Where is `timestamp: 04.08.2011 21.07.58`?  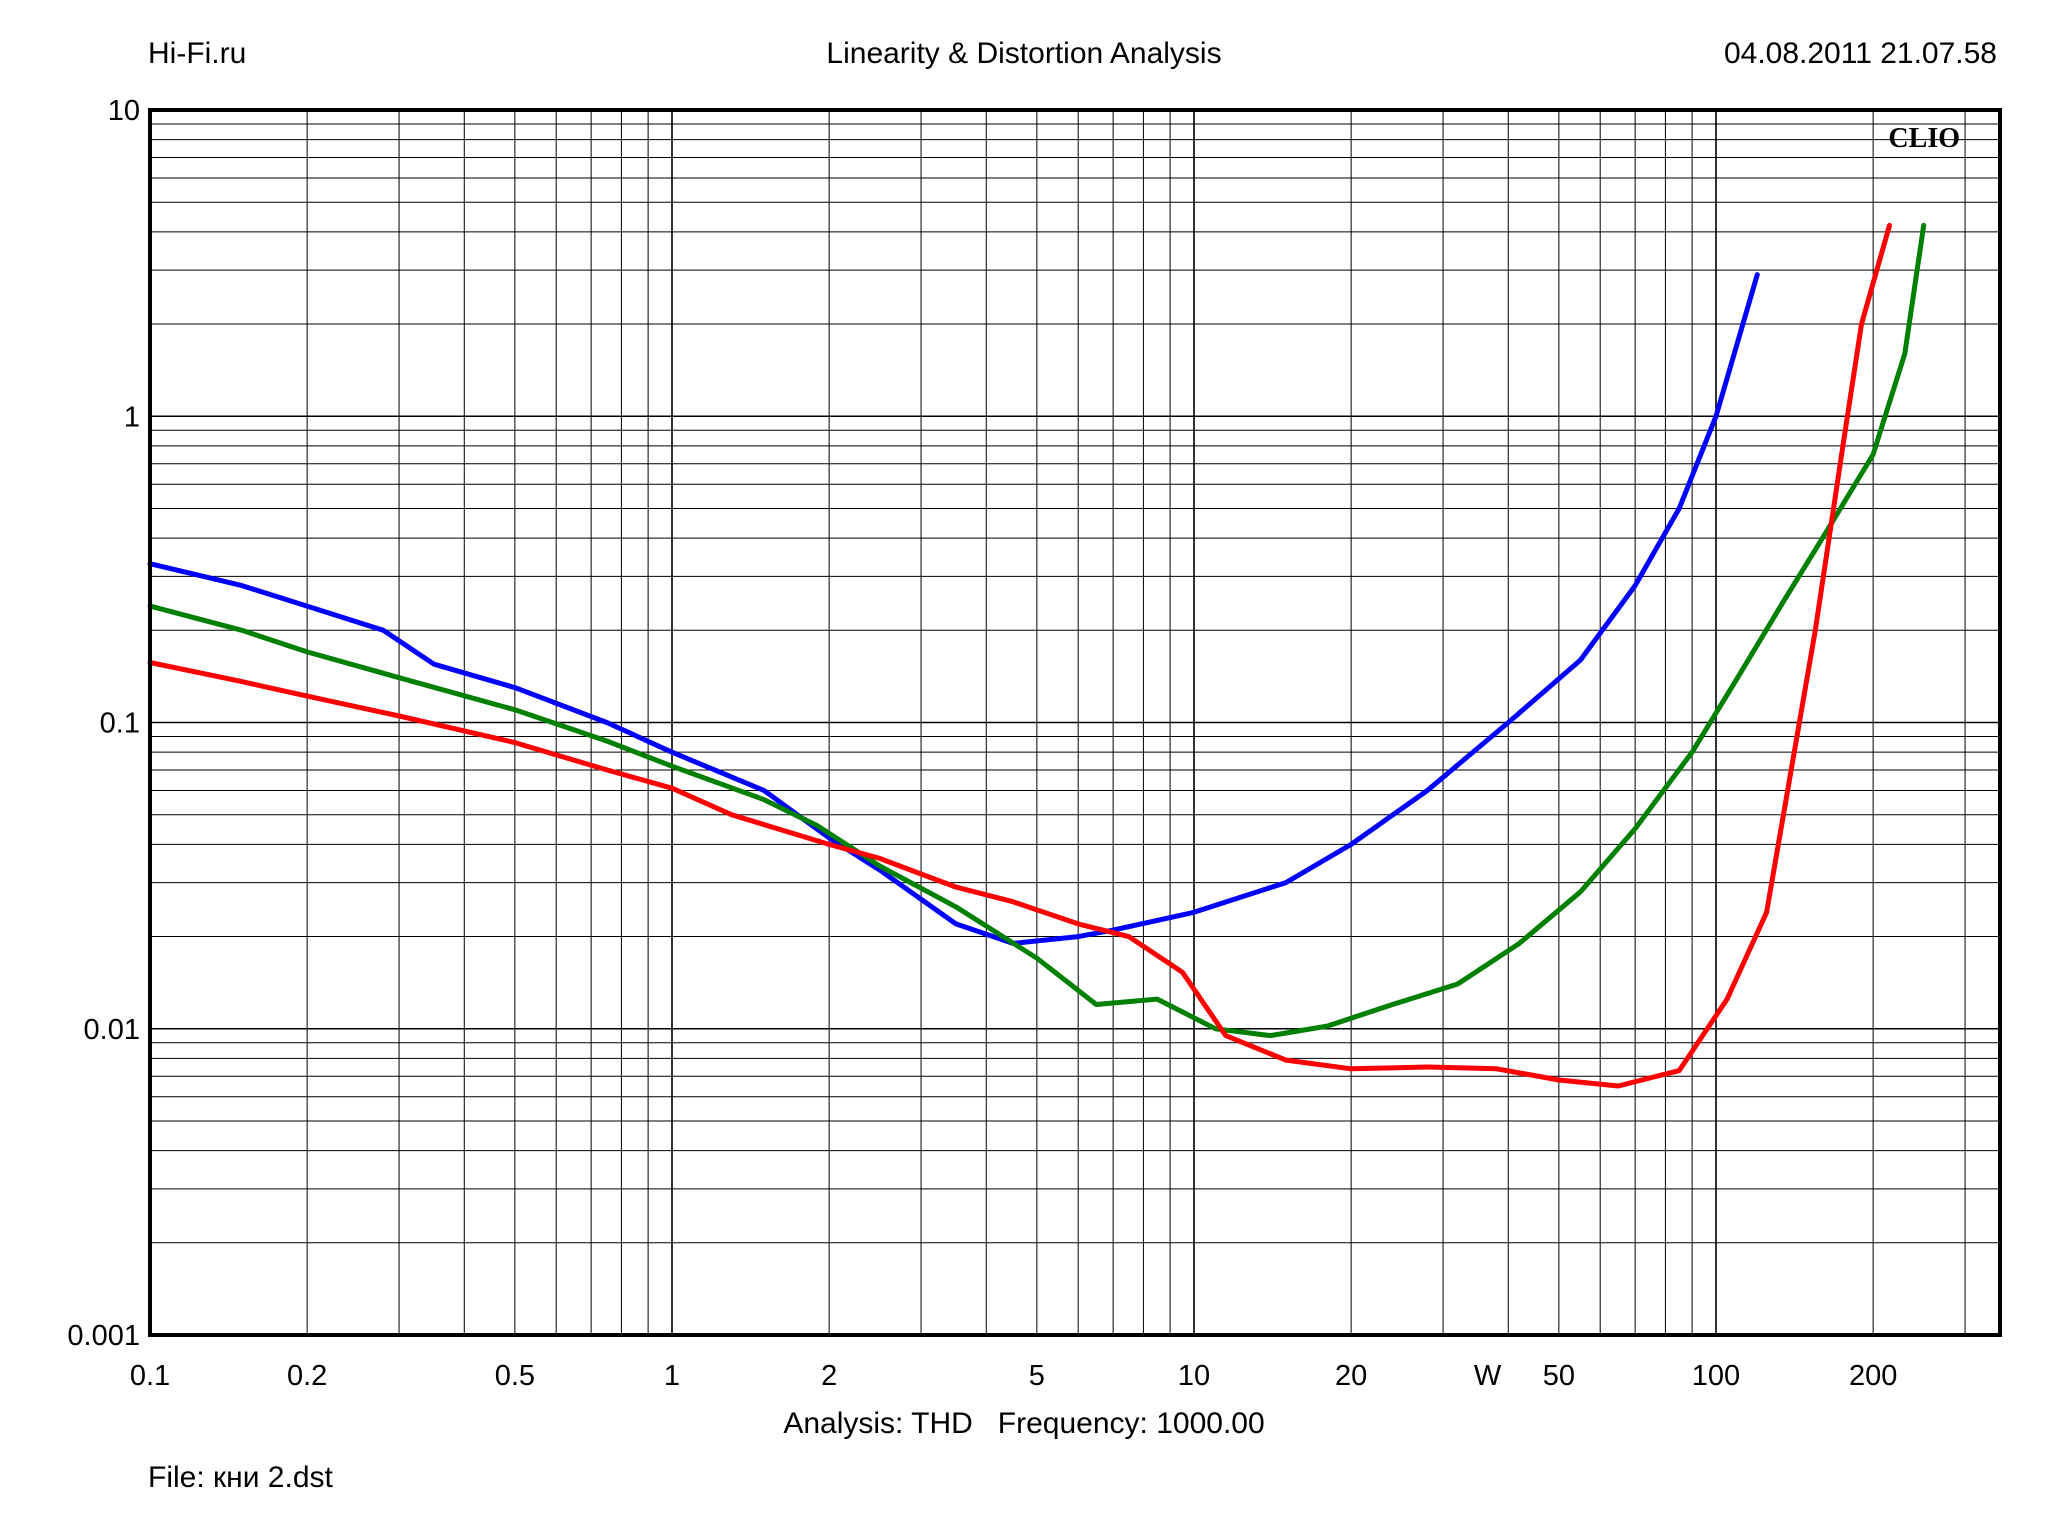
timestamp: 04.08.2011 21.07.58 is located at coordinates (1860, 53).